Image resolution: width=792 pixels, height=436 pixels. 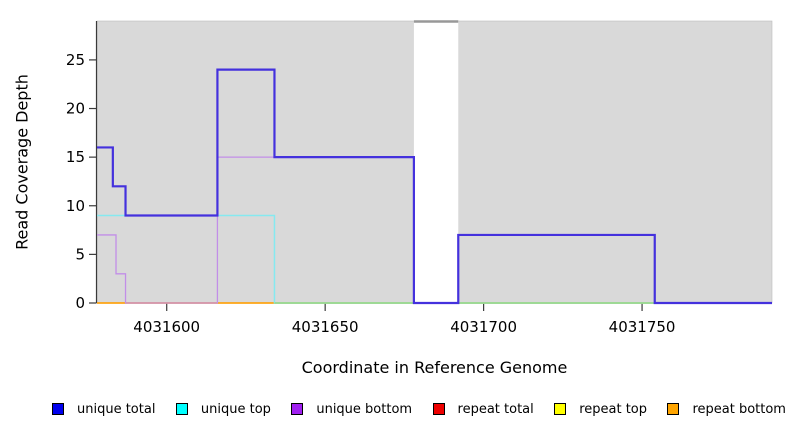 I want to click on legend-item-unique-total: unique total, so click(x=103, y=409).